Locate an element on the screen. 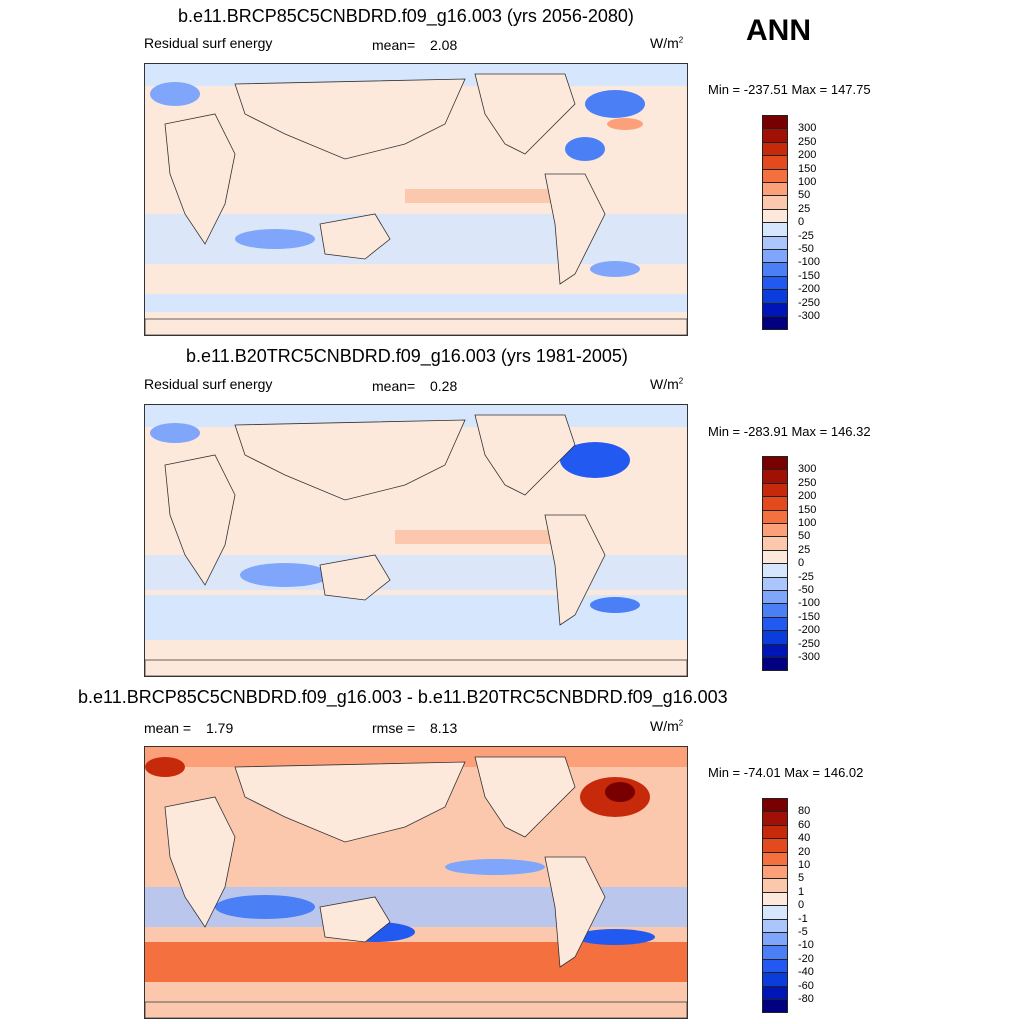  panel-2-mean-value: 0.28 is located at coordinates (444, 386).